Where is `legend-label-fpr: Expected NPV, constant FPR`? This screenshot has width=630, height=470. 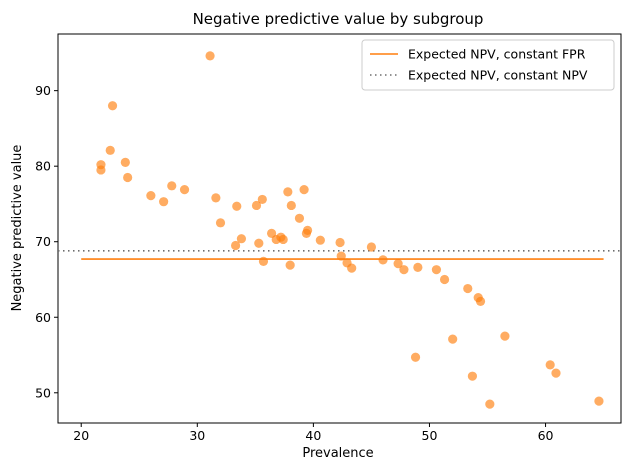
legend-label-fpr: Expected NPV, constant FPR is located at coordinates (497, 54).